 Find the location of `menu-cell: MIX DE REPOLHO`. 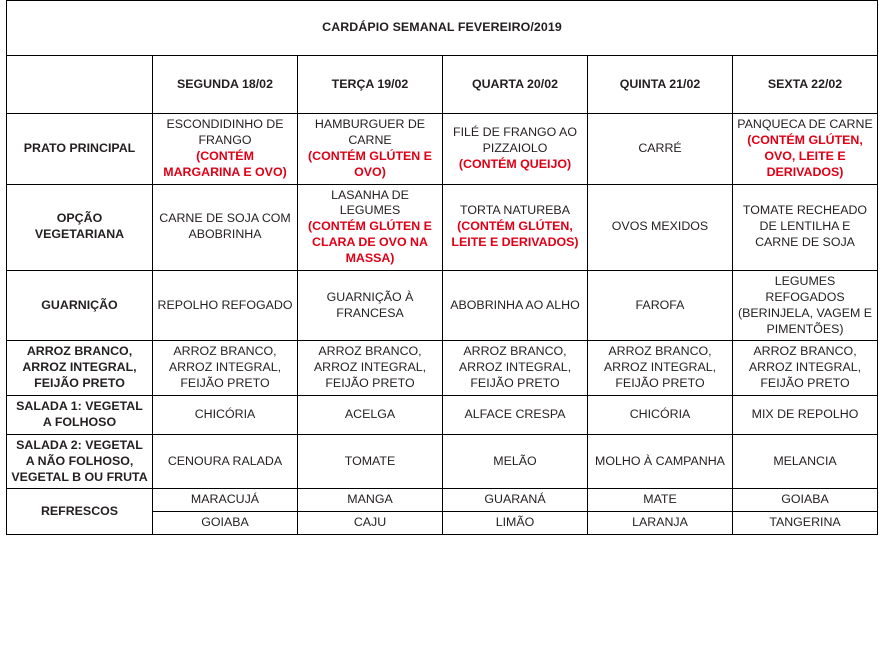

menu-cell: MIX DE REPOLHO is located at coordinates (805, 415).